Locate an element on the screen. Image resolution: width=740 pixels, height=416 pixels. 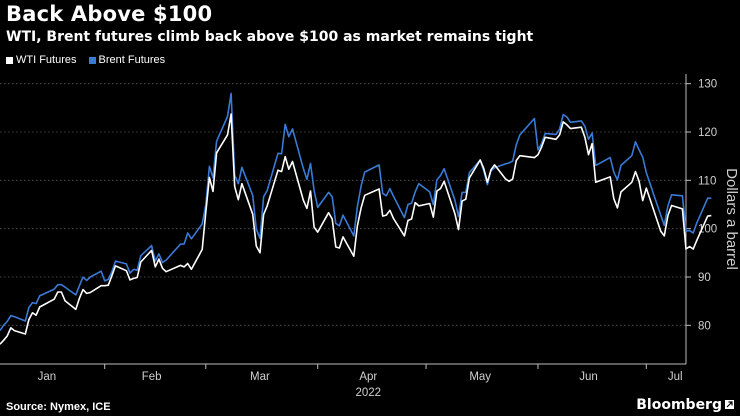
x-tick-label-feb: Feb is located at coordinates (152, 377).